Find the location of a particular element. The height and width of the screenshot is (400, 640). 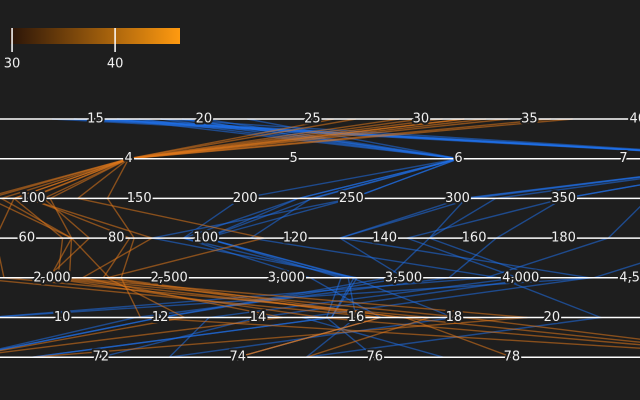

tick-label: 72 is located at coordinates (100, 357).